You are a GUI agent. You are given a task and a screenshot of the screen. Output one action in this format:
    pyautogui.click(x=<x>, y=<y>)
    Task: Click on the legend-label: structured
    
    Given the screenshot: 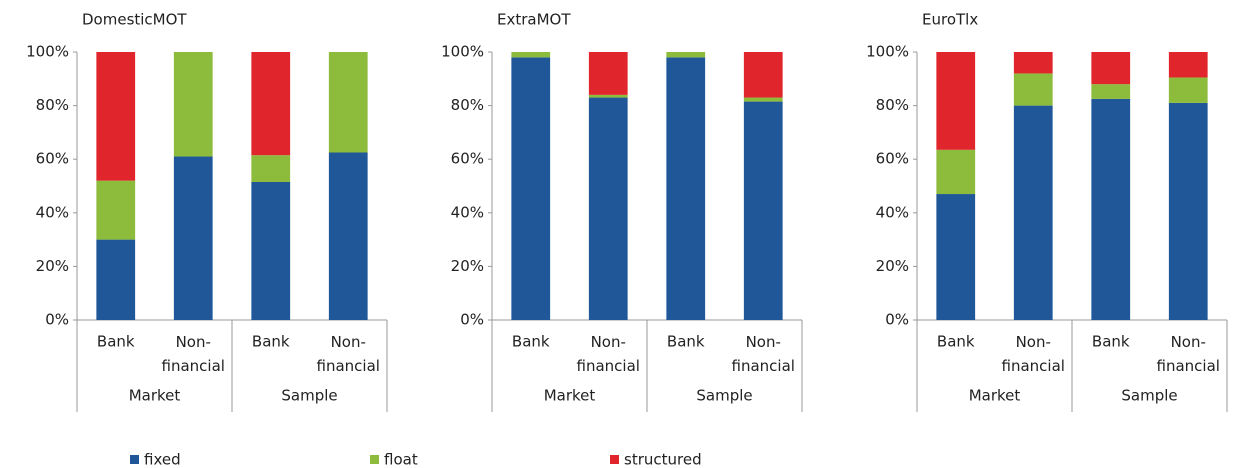 What is the action you would take?
    pyautogui.click(x=663, y=459)
    